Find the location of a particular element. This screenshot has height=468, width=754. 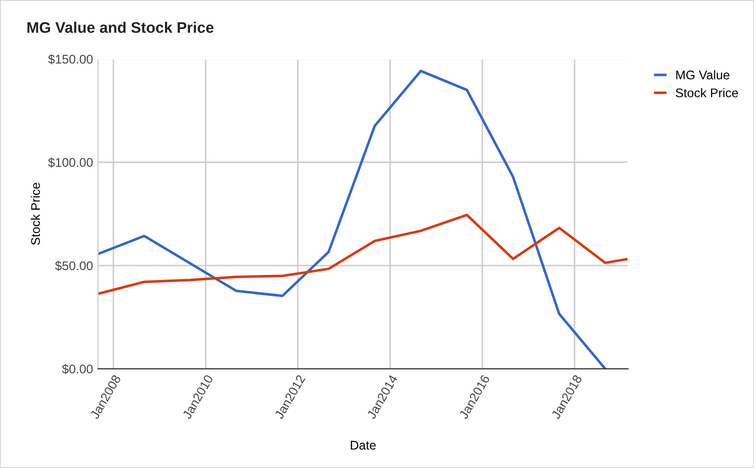

line-series is located at coordinates (363, 255).